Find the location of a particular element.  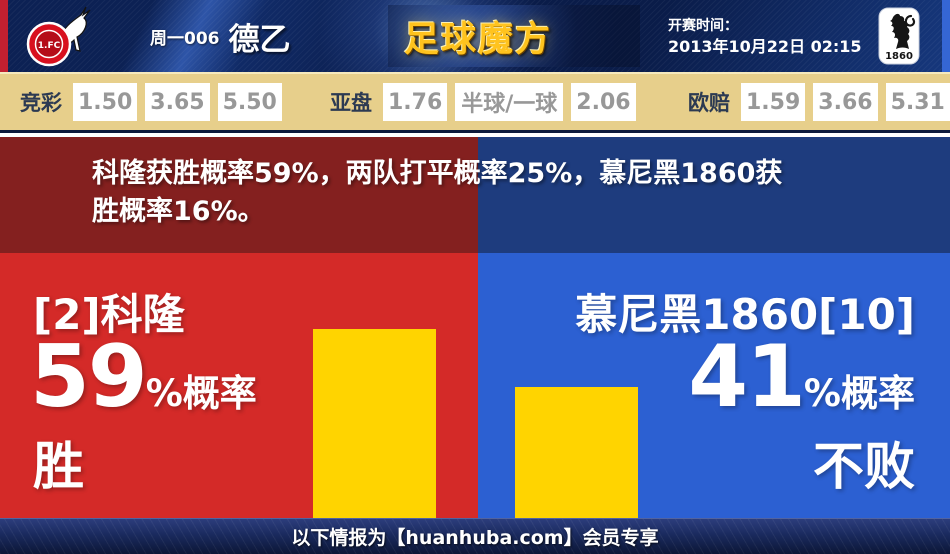

yapan-label: 亚盘 is located at coordinates (351, 103).